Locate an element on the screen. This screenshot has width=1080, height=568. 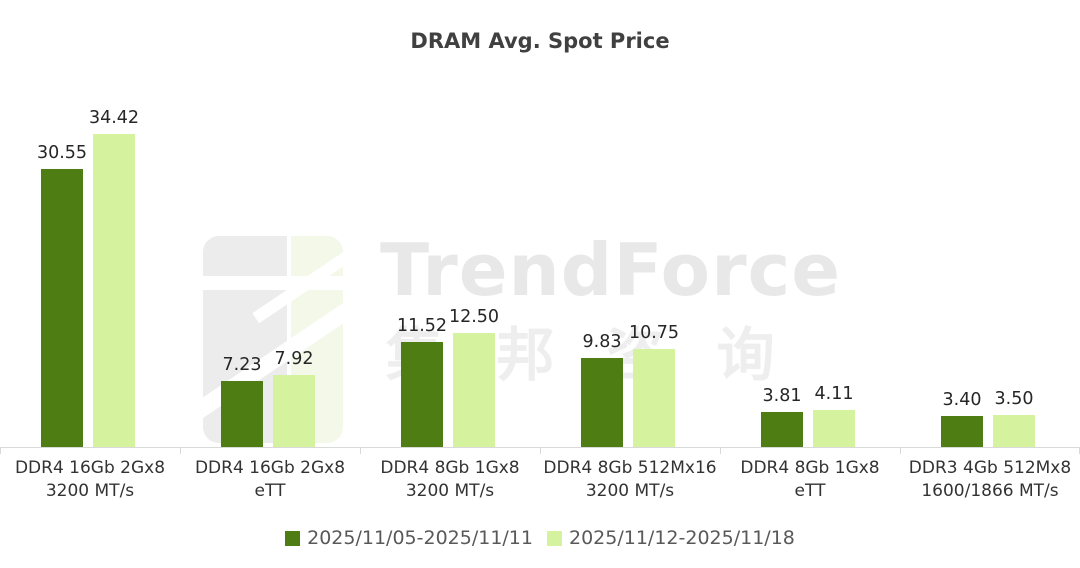
value-label: 7.23 is located at coordinates (242, 365).